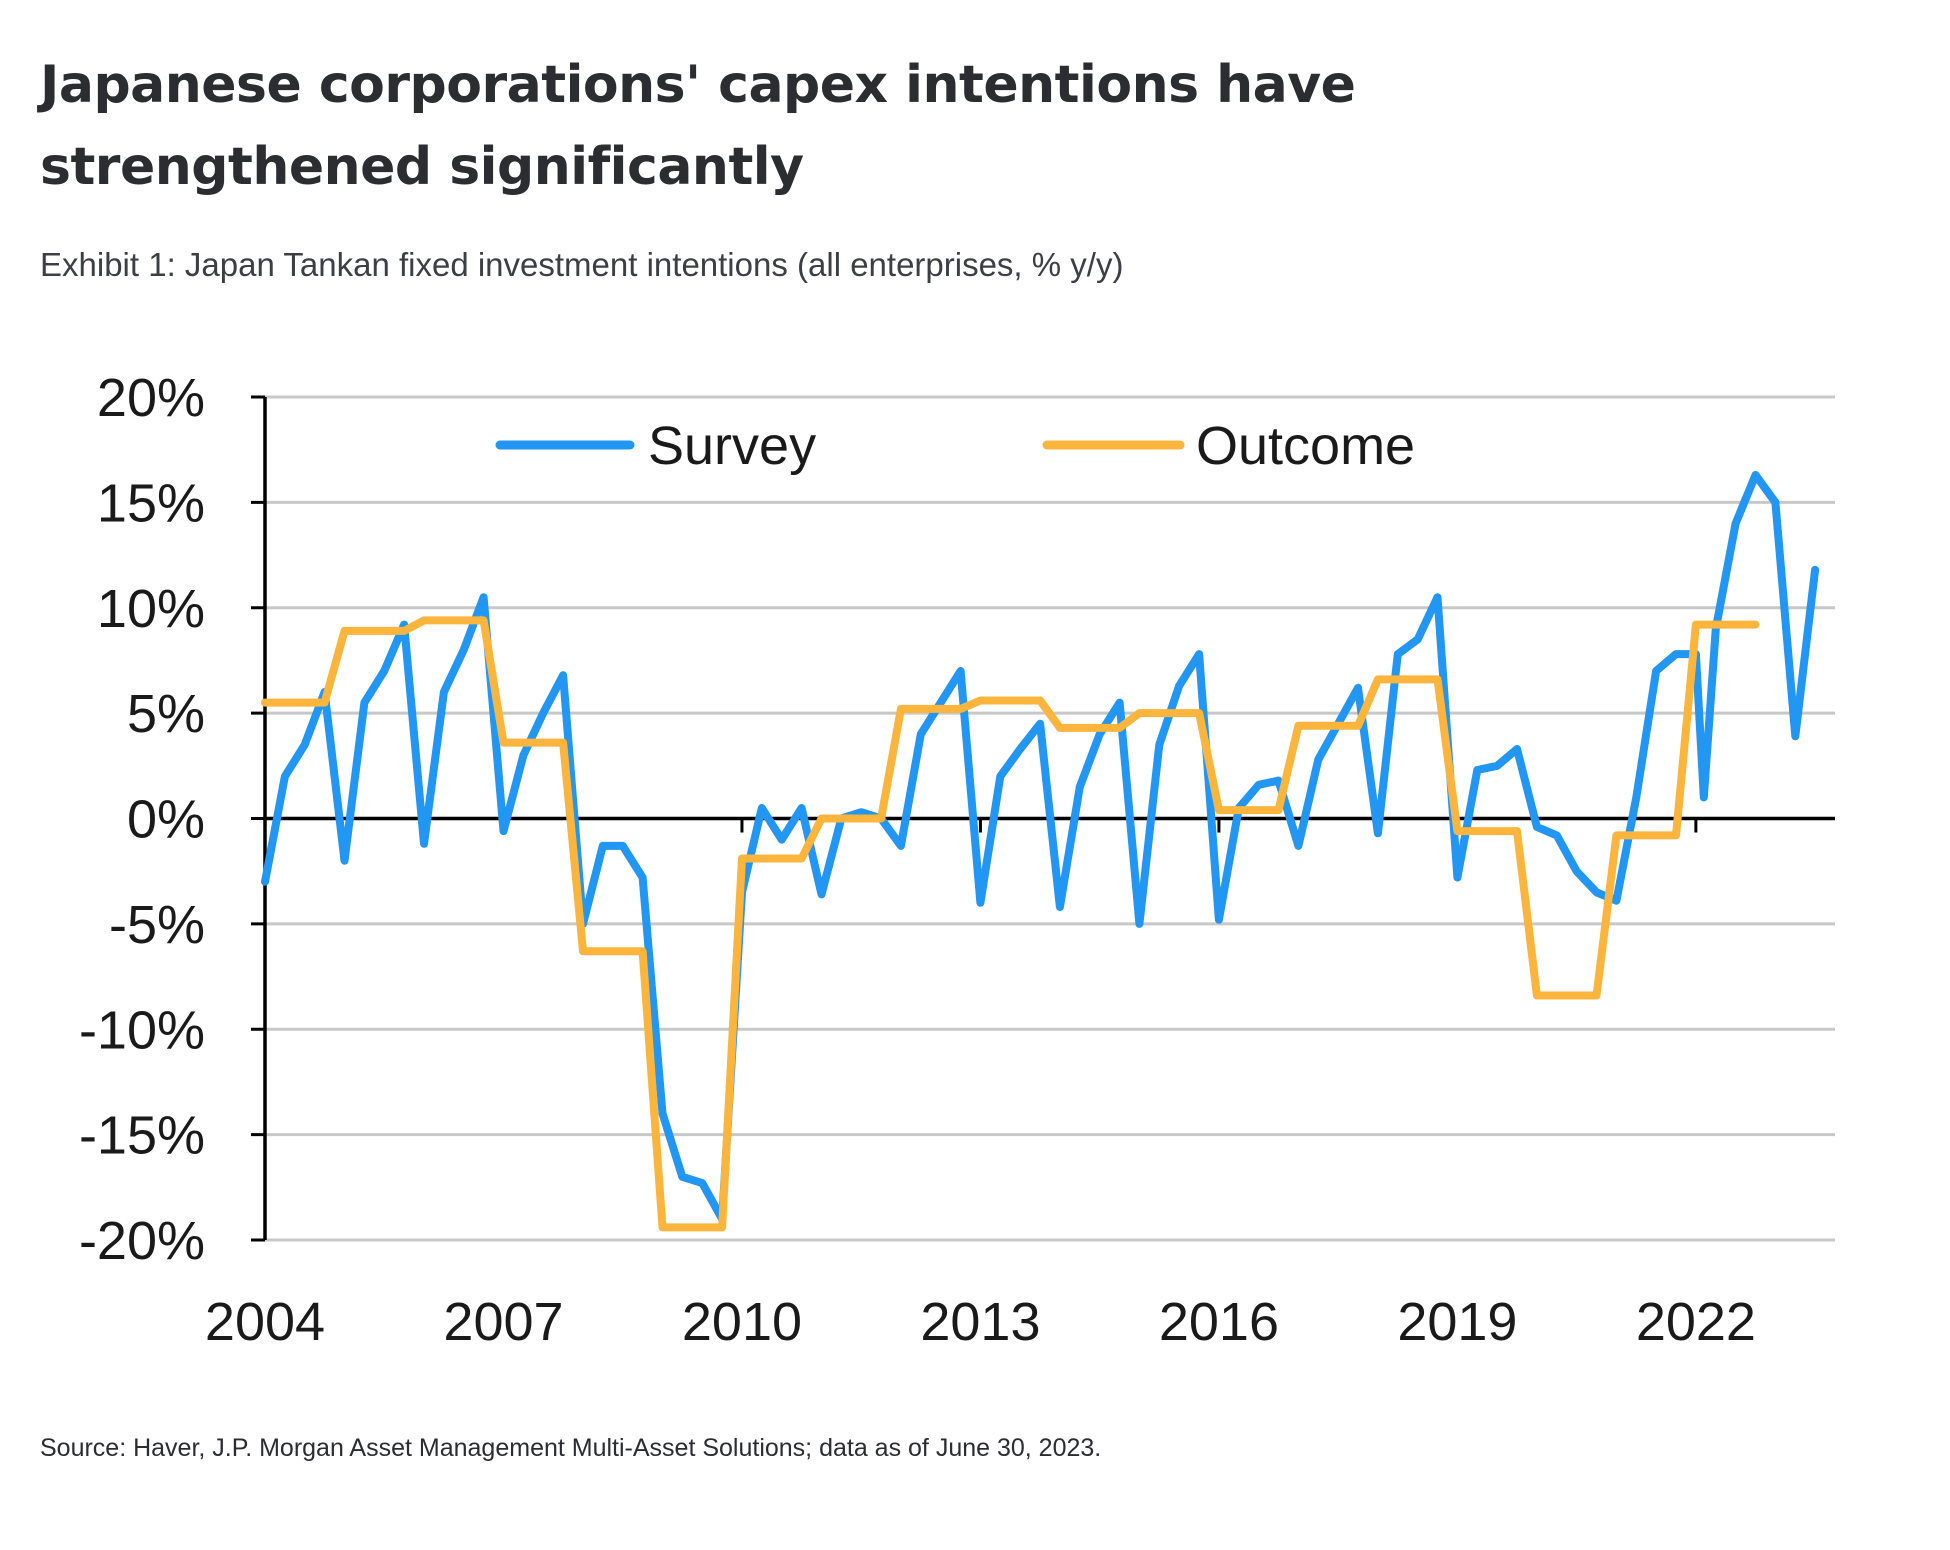 The width and height of the screenshot is (1950, 1550). I want to click on legend-label-survey: Survey, so click(732, 446).